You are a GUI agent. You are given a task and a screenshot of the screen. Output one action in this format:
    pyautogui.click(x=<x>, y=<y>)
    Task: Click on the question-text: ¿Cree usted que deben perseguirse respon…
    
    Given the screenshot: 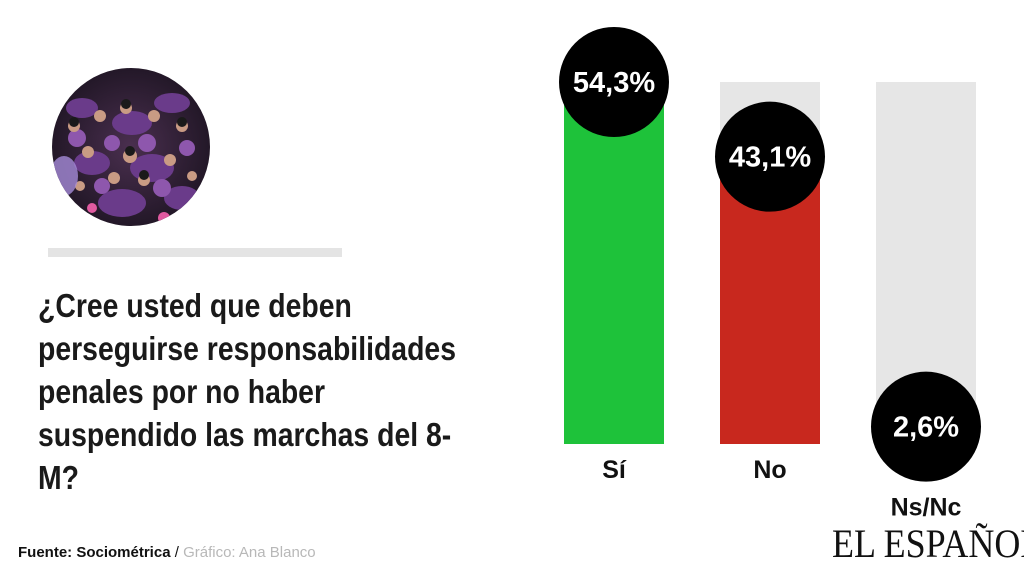 What is the action you would take?
    pyautogui.click(x=247, y=391)
    